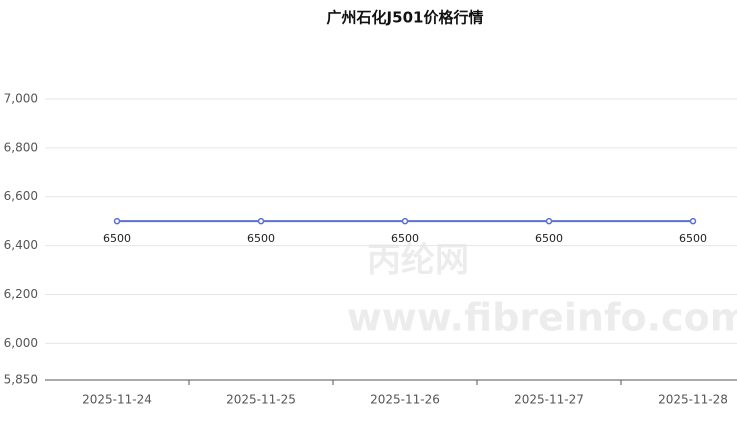  What do you see at coordinates (405, 18) in the screenshot?
I see `chart-title: 广州石化J501价格行情` at bounding box center [405, 18].